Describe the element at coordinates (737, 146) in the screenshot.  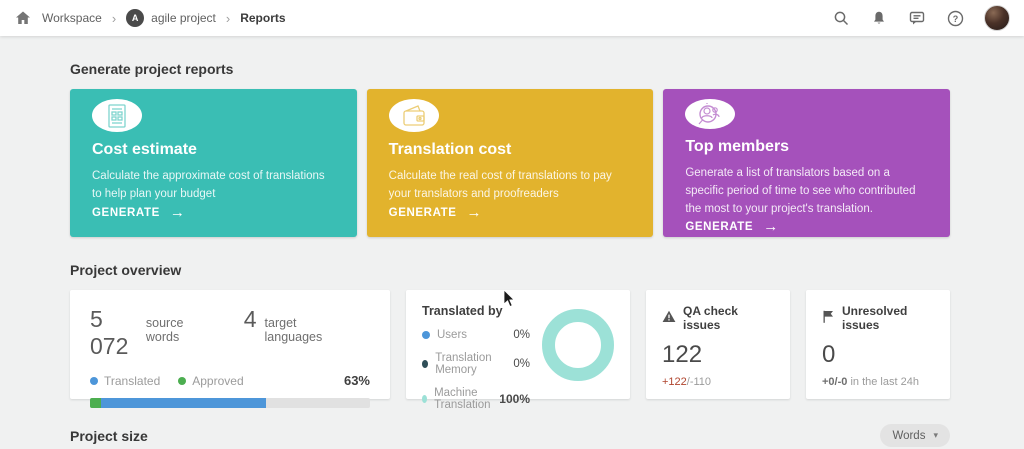
I see `card-title: Top members` at that location.